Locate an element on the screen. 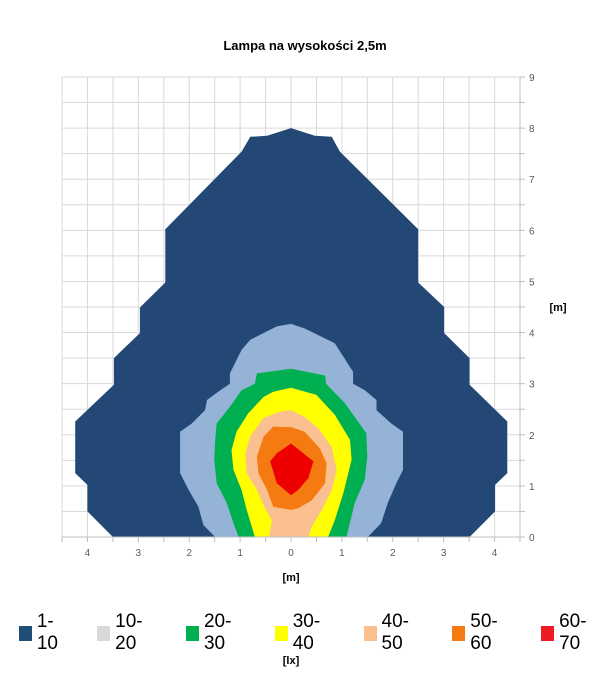 Image resolution: width=607 pixels, height=682 pixels. y-tick-label: 1 is located at coordinates (532, 487).